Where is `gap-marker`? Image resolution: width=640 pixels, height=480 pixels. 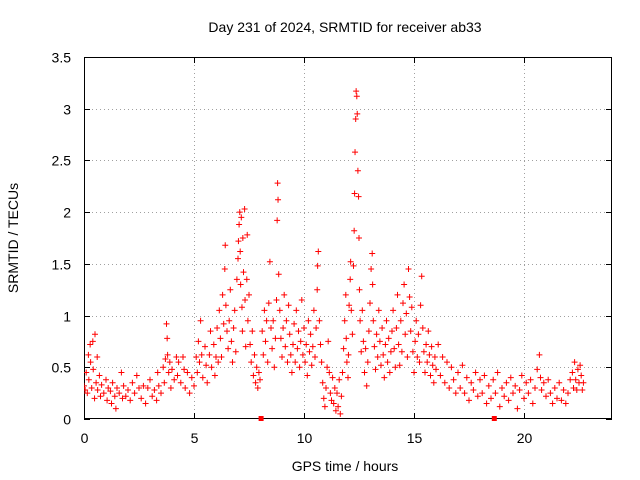 gap-marker is located at coordinates (261, 418).